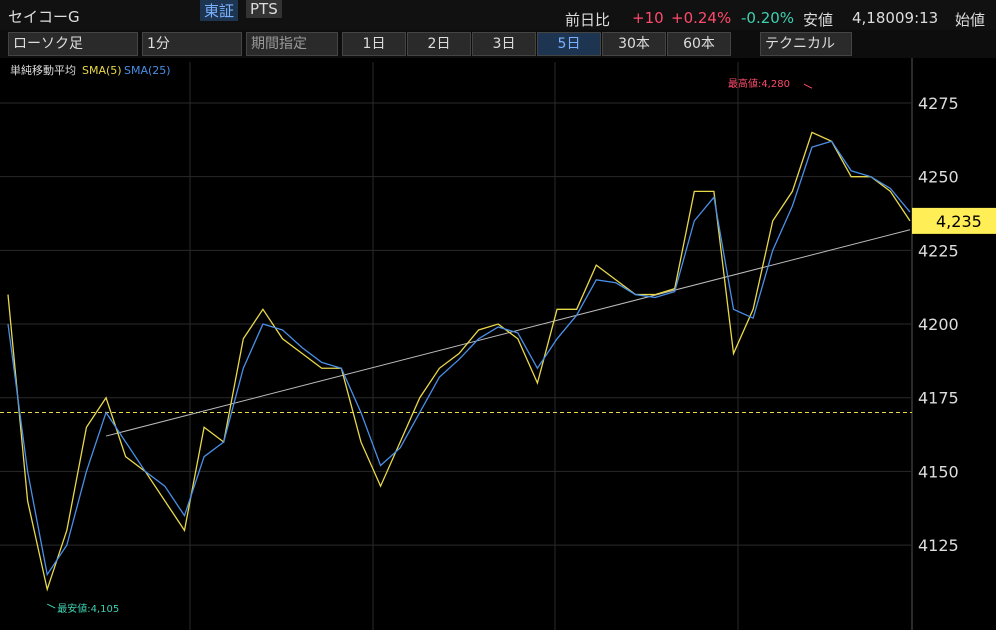 This screenshot has height=630, width=996. Describe the element at coordinates (970, 20) in the screenshot. I see `open-label: 始値` at that location.